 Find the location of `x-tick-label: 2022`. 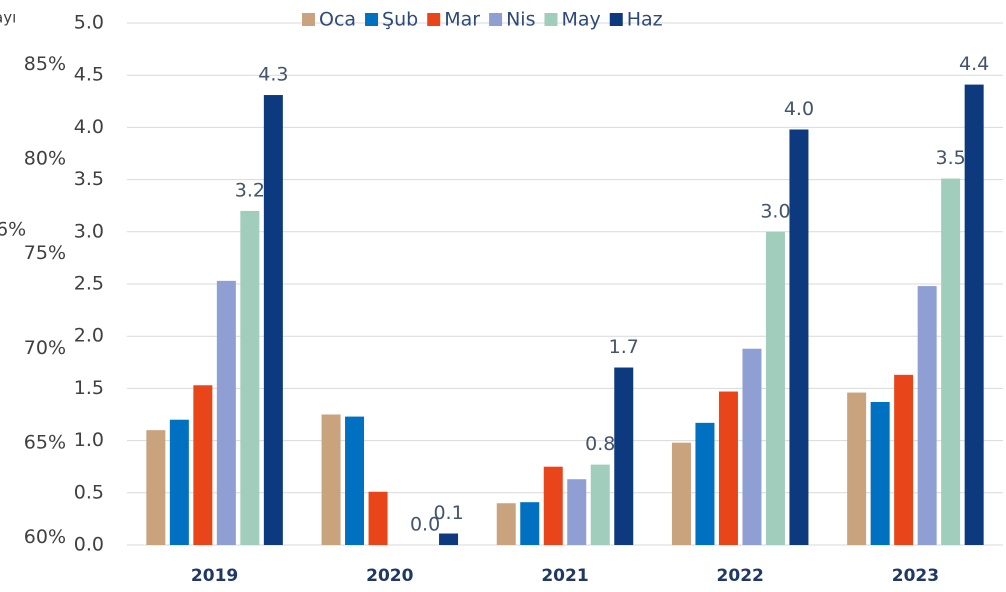

x-tick-label: 2022 is located at coordinates (740, 576).